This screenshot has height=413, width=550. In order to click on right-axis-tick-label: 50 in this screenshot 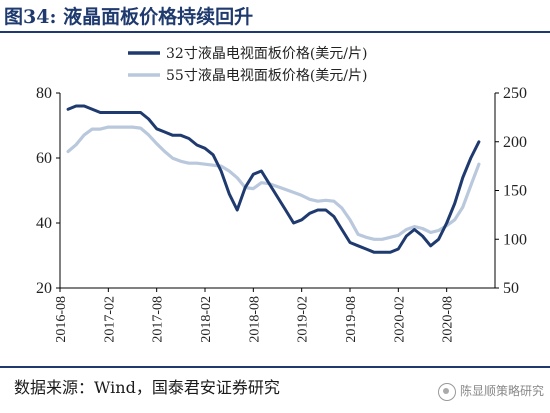, I will do `click(511, 288)`.